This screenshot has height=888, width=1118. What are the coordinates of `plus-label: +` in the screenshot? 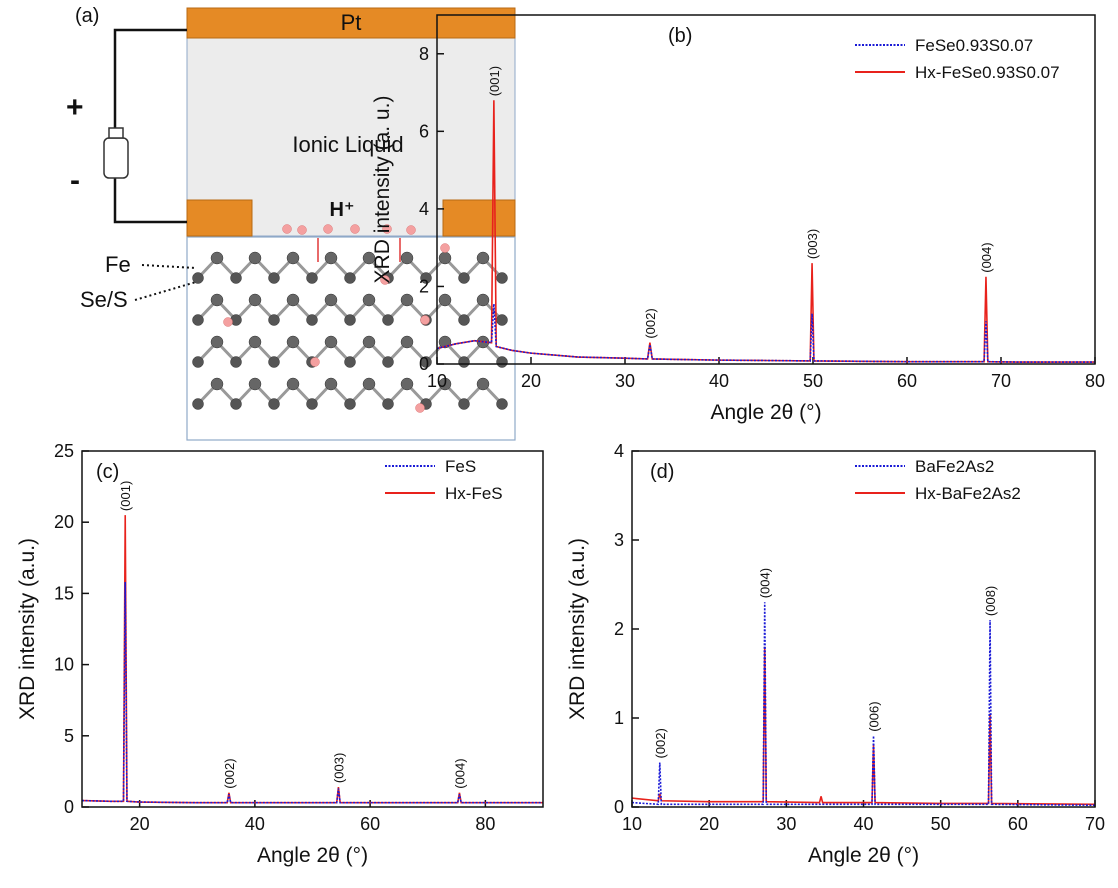 It's located at (75, 107).